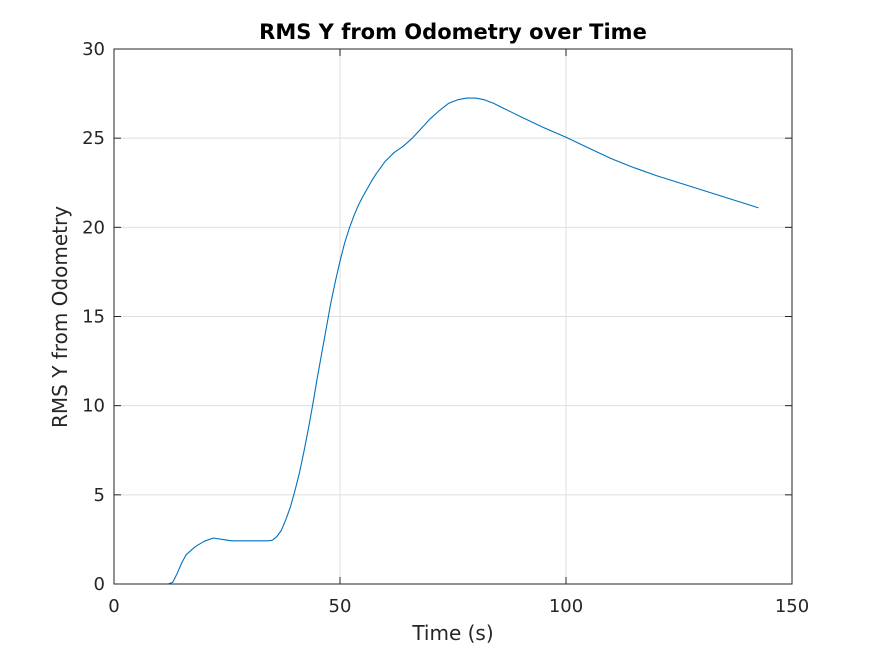 This screenshot has height=660, width=875. What do you see at coordinates (113, 606) in the screenshot?
I see `x-tick-label: 0` at bounding box center [113, 606].